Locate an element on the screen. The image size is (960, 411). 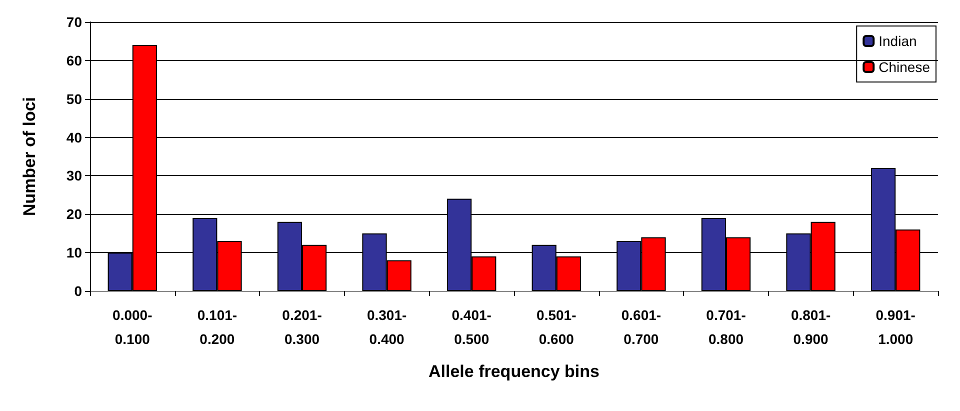
x-tick-label: 0.601- 0.700 is located at coordinates (641, 327).